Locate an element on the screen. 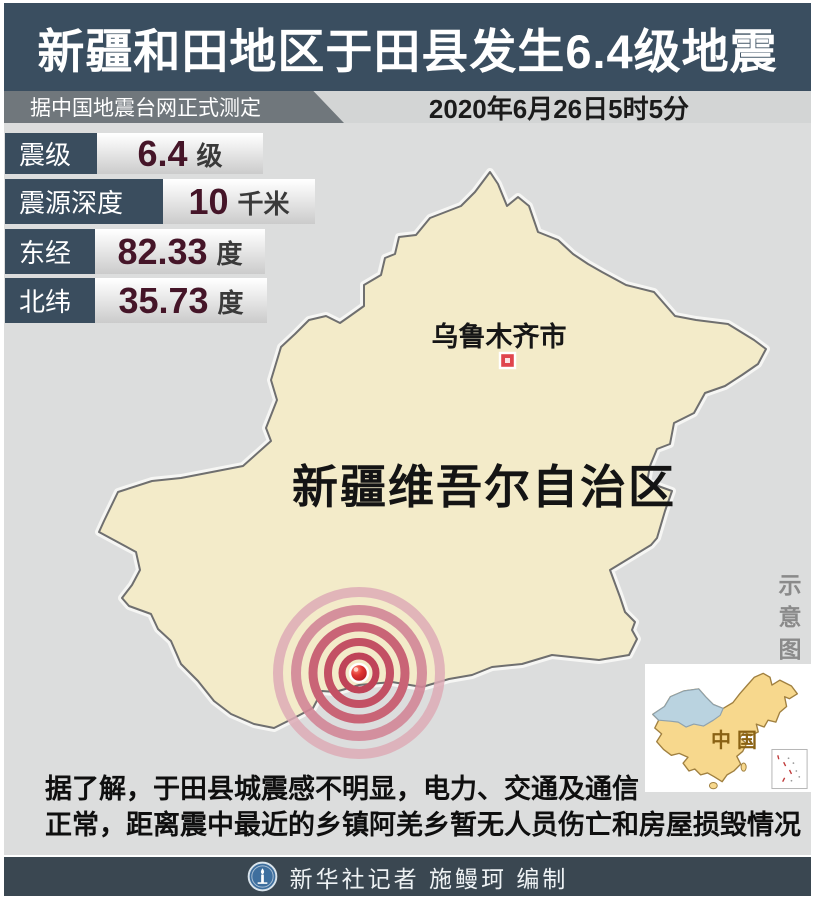  stat-value: 35.73 度 is located at coordinates (181, 300).